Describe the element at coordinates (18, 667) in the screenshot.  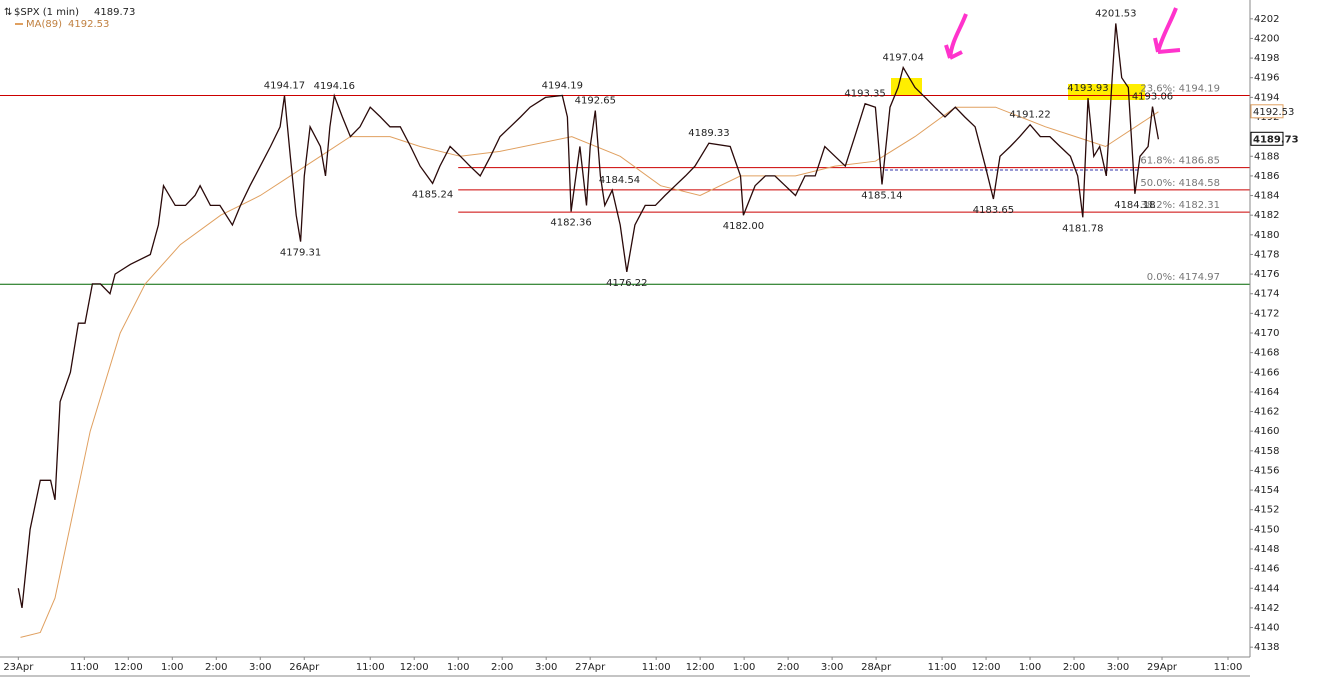
I see `x-tick-label: 23Apr` at that location.